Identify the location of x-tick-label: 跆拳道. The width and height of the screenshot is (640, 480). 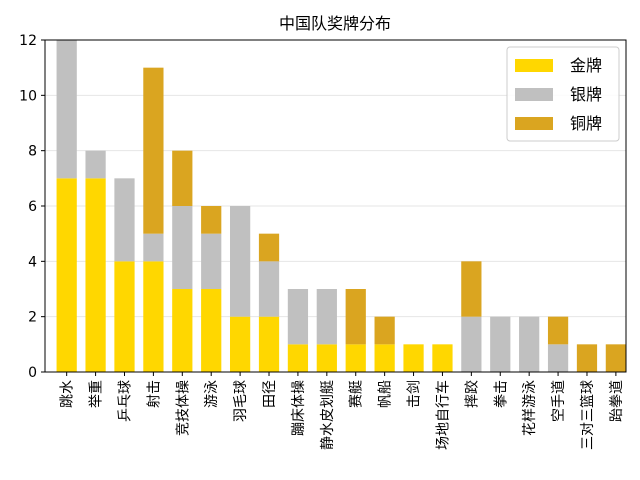
(617, 401).